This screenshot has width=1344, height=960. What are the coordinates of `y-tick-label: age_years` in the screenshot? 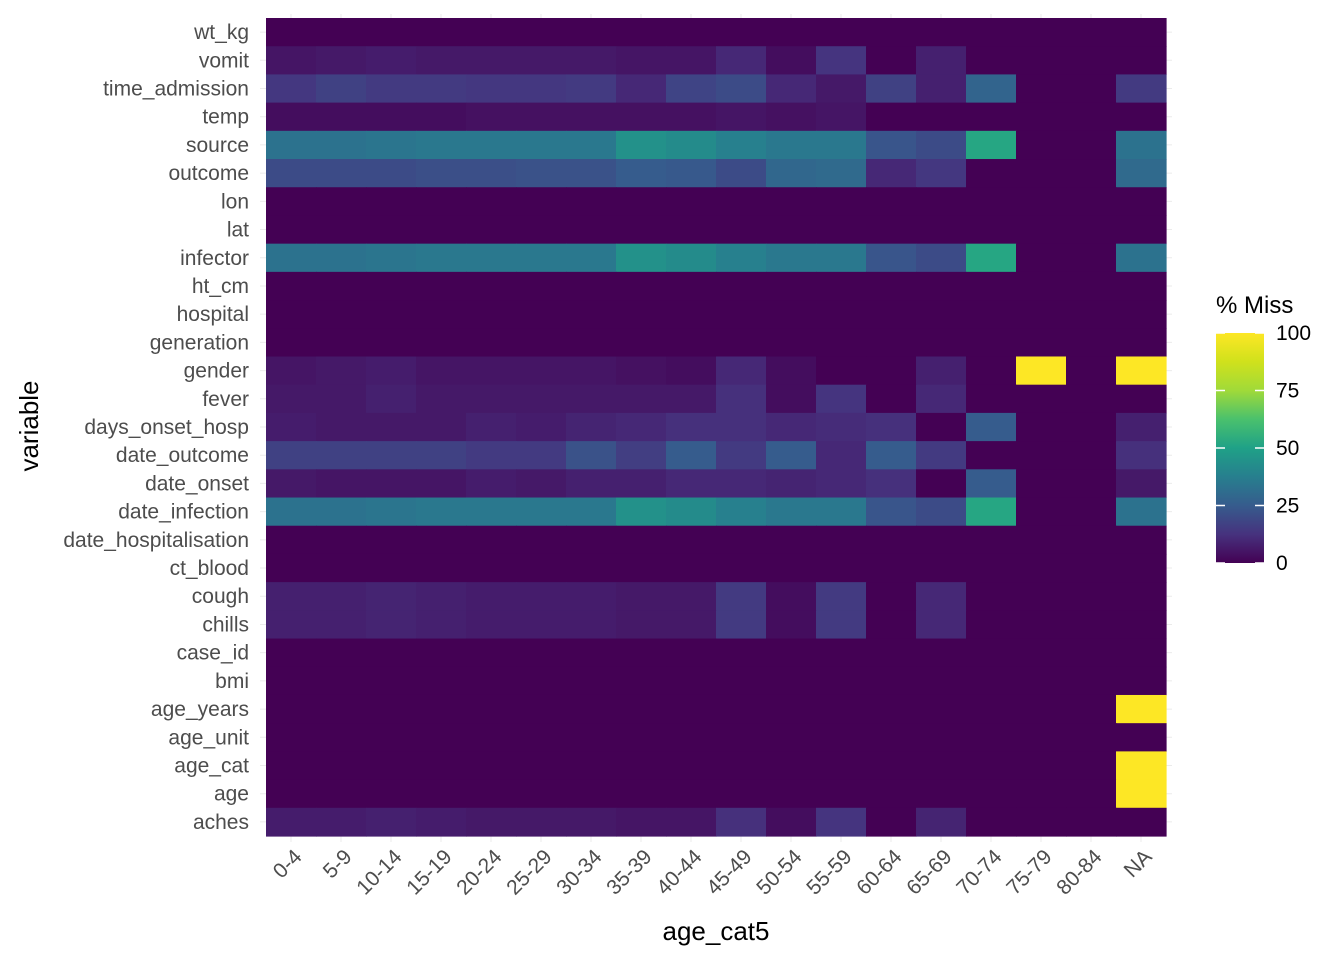 It's located at (200, 709).